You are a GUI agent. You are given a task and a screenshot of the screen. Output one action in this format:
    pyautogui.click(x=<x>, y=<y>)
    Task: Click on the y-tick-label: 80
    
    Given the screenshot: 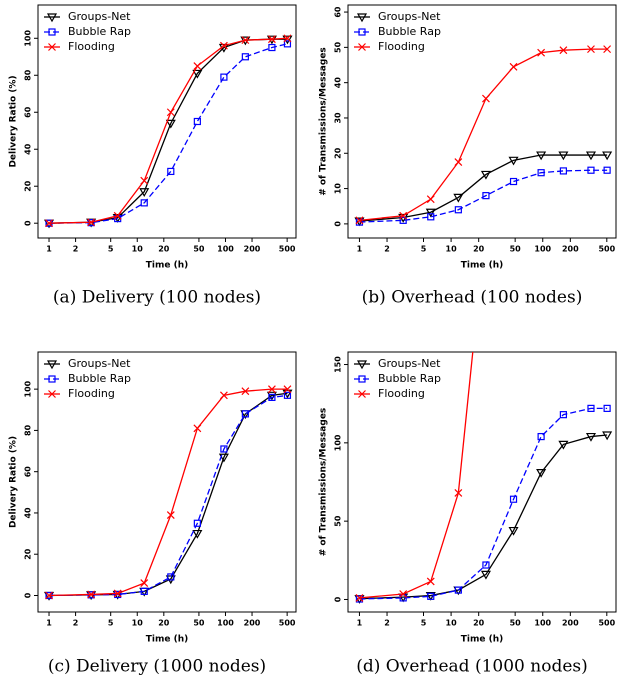 What is the action you would take?
    pyautogui.click(x=28, y=430)
    